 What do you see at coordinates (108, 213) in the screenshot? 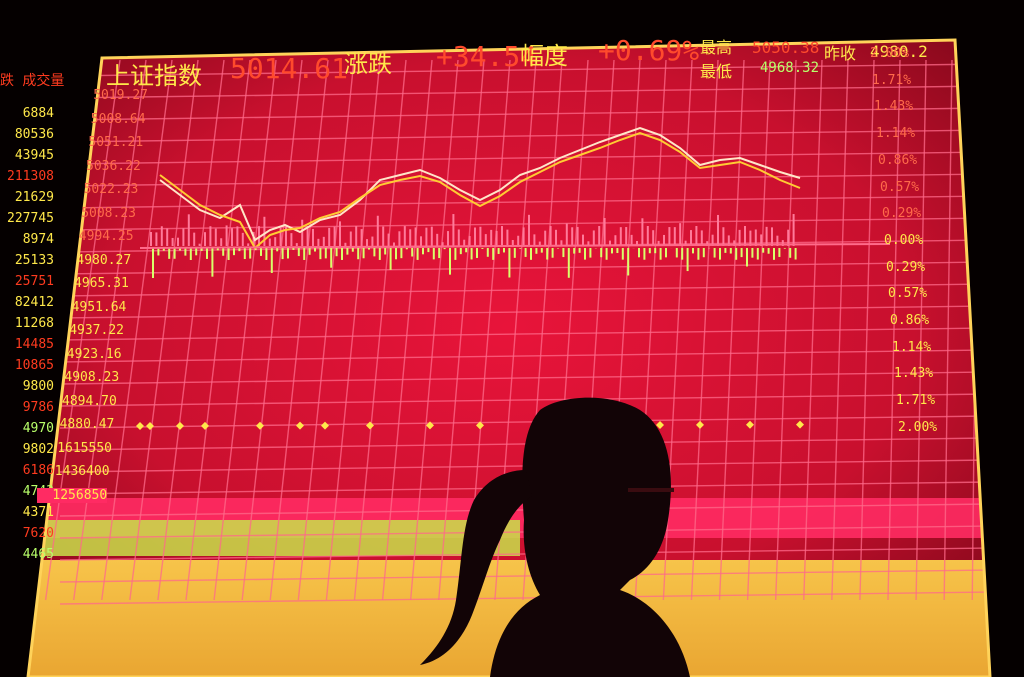
I see `price-axis-label: 5008.23` at bounding box center [108, 213].